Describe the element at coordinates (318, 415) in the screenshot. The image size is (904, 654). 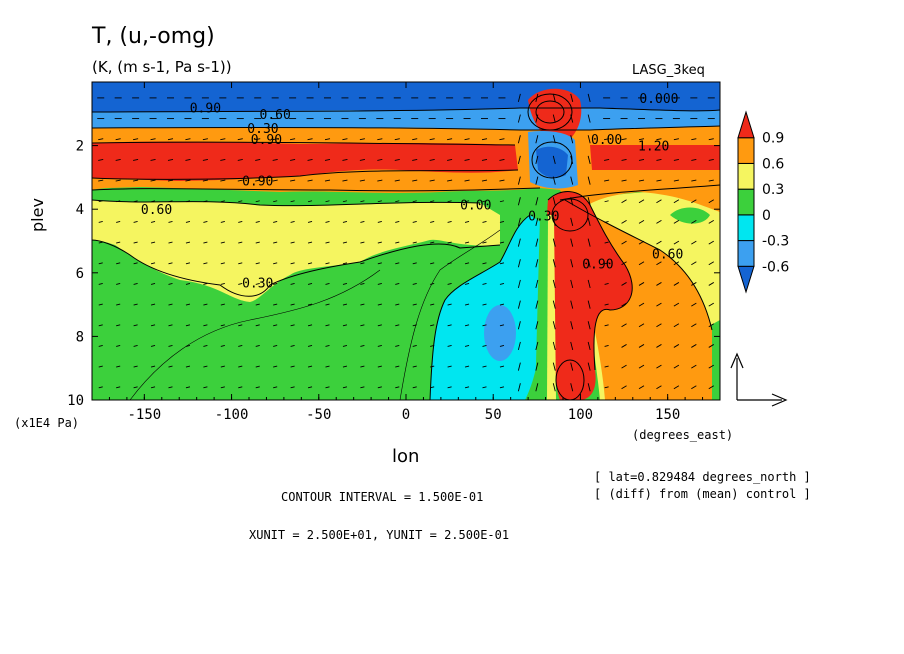
I see `x-tick-label: -50` at that location.